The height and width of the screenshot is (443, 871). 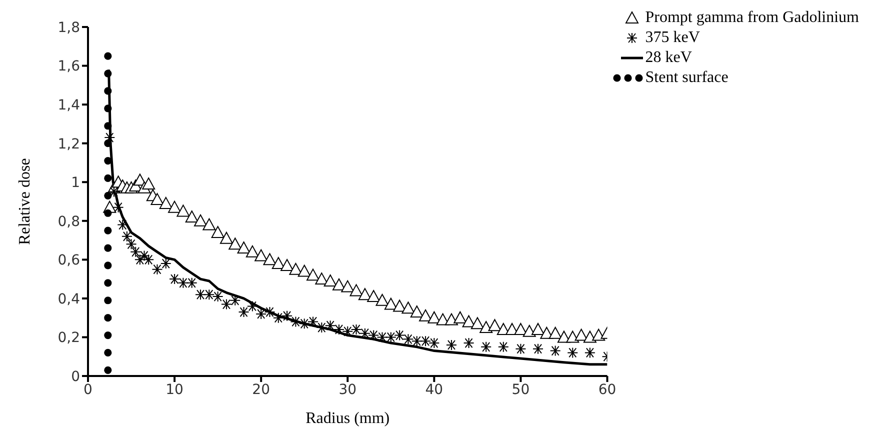 I want to click on y-axis-title: Relative dose, so click(x=25, y=201).